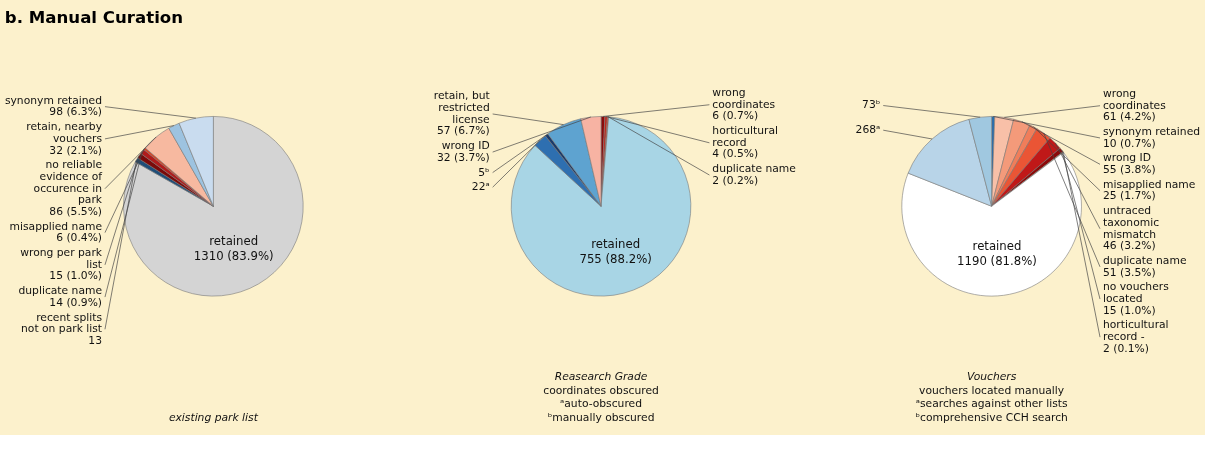 The width and height of the screenshot is (1205, 462). Describe the element at coordinates (991, 404) in the screenshot. I see `text: ᵃsearches against other lists` at that location.